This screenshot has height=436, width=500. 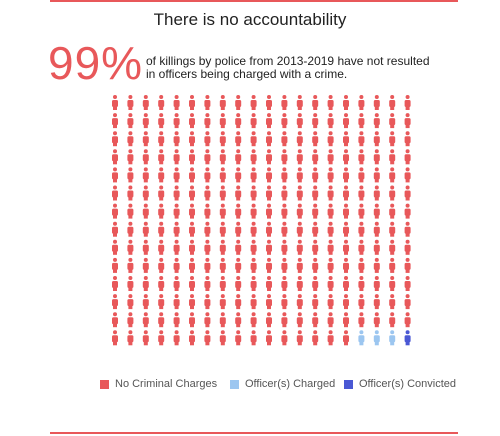 What do you see at coordinates (250, 19) in the screenshot?
I see `chart-title: There is no accountability` at bounding box center [250, 19].